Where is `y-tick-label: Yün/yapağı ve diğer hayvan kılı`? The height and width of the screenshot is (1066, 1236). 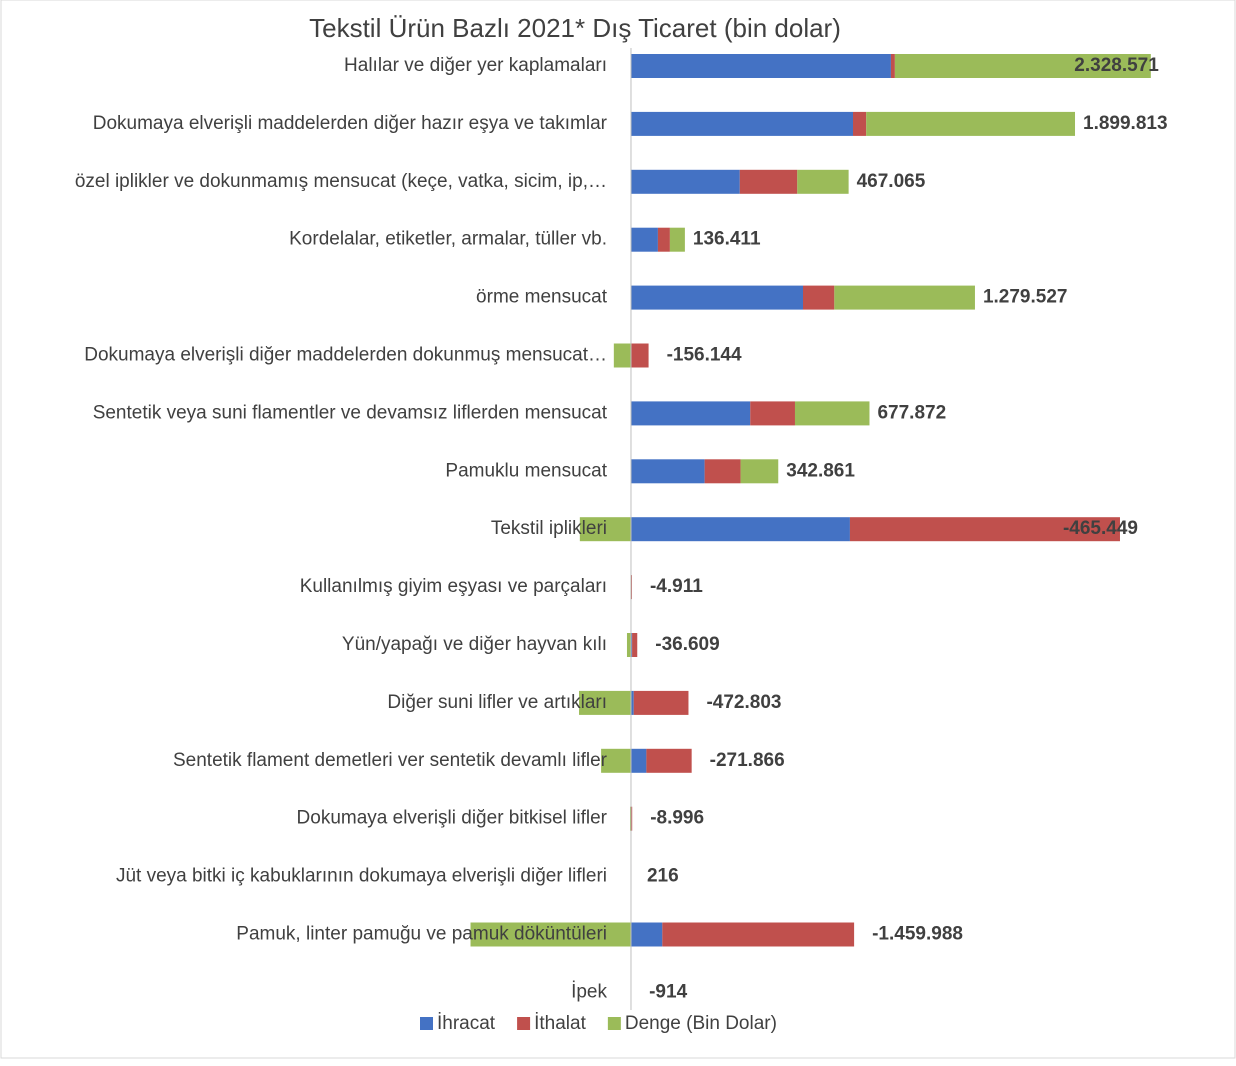
y-tick-label: Yün/yapağı ve diğer hayvan kılı is located at coordinates (474, 644).